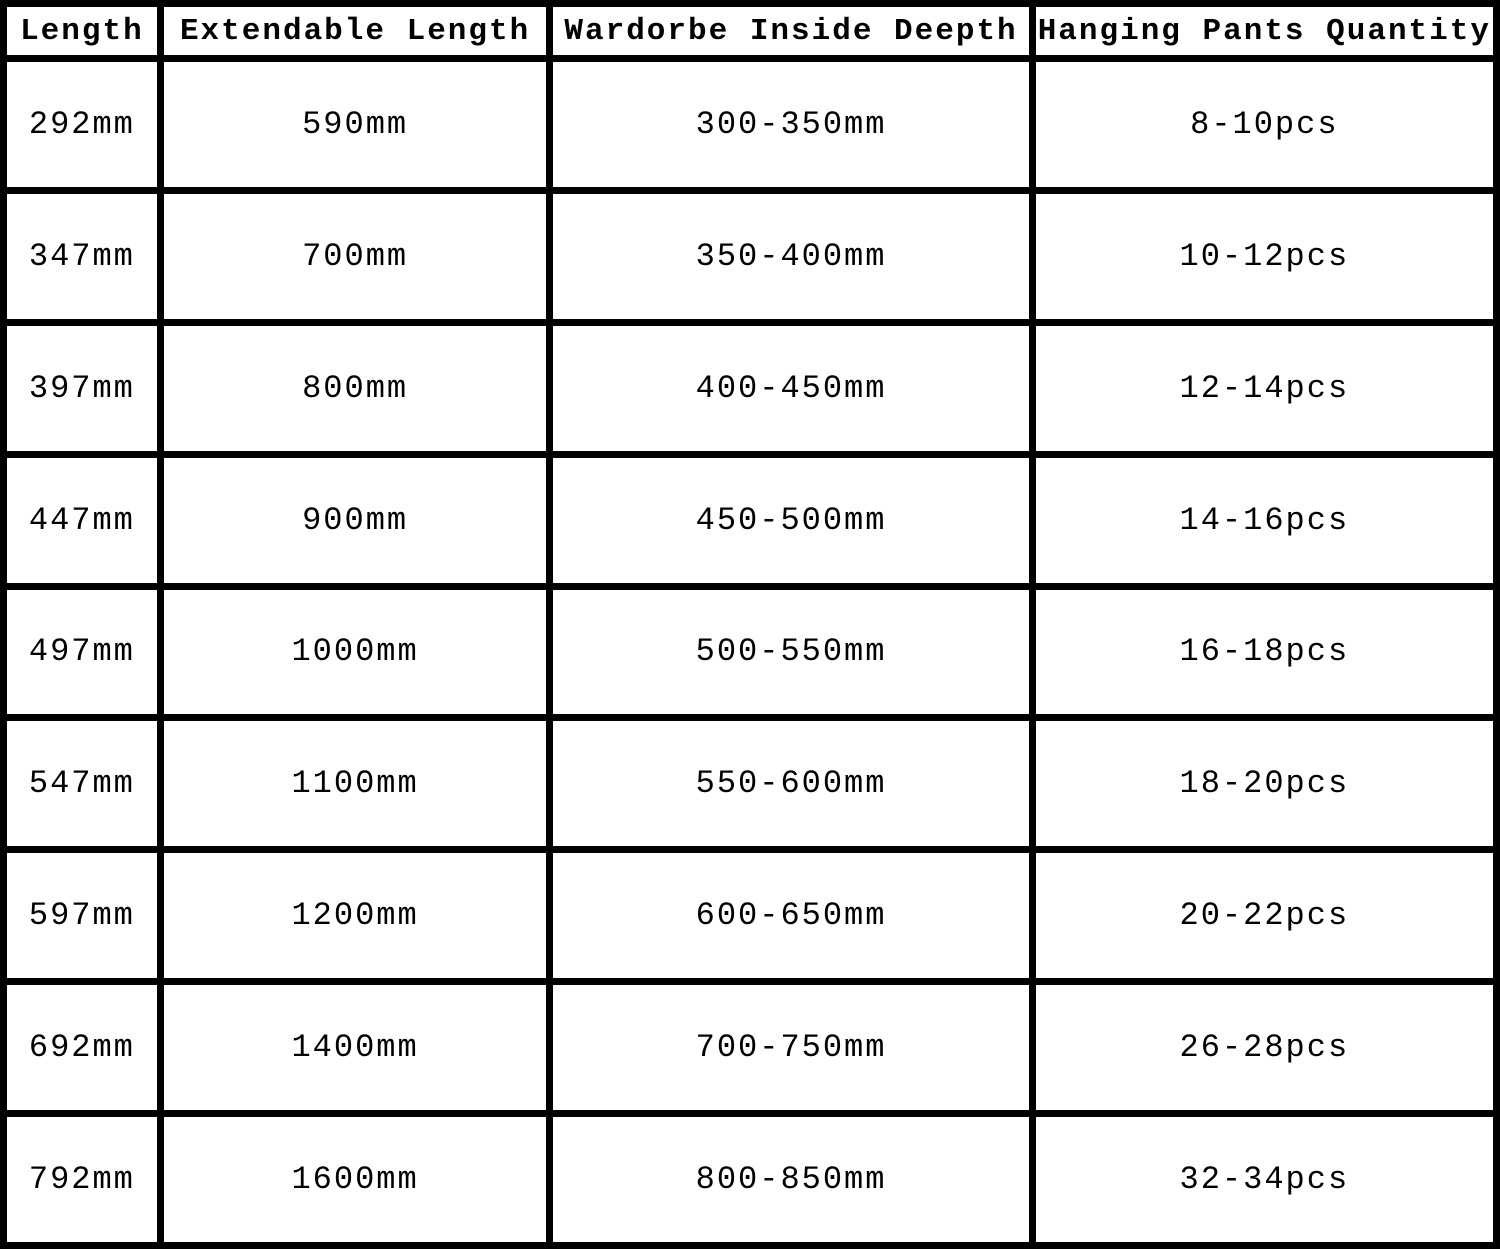 The height and width of the screenshot is (1249, 1500). I want to click on table-cell: 8-10pcs, so click(1264, 124).